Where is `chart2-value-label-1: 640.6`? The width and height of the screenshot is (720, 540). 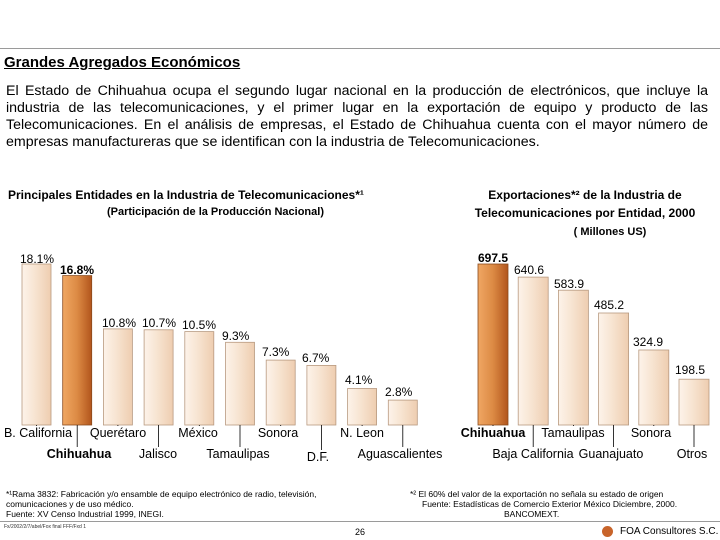
chart2-value-label-1: 640.6 is located at coordinates (529, 270).